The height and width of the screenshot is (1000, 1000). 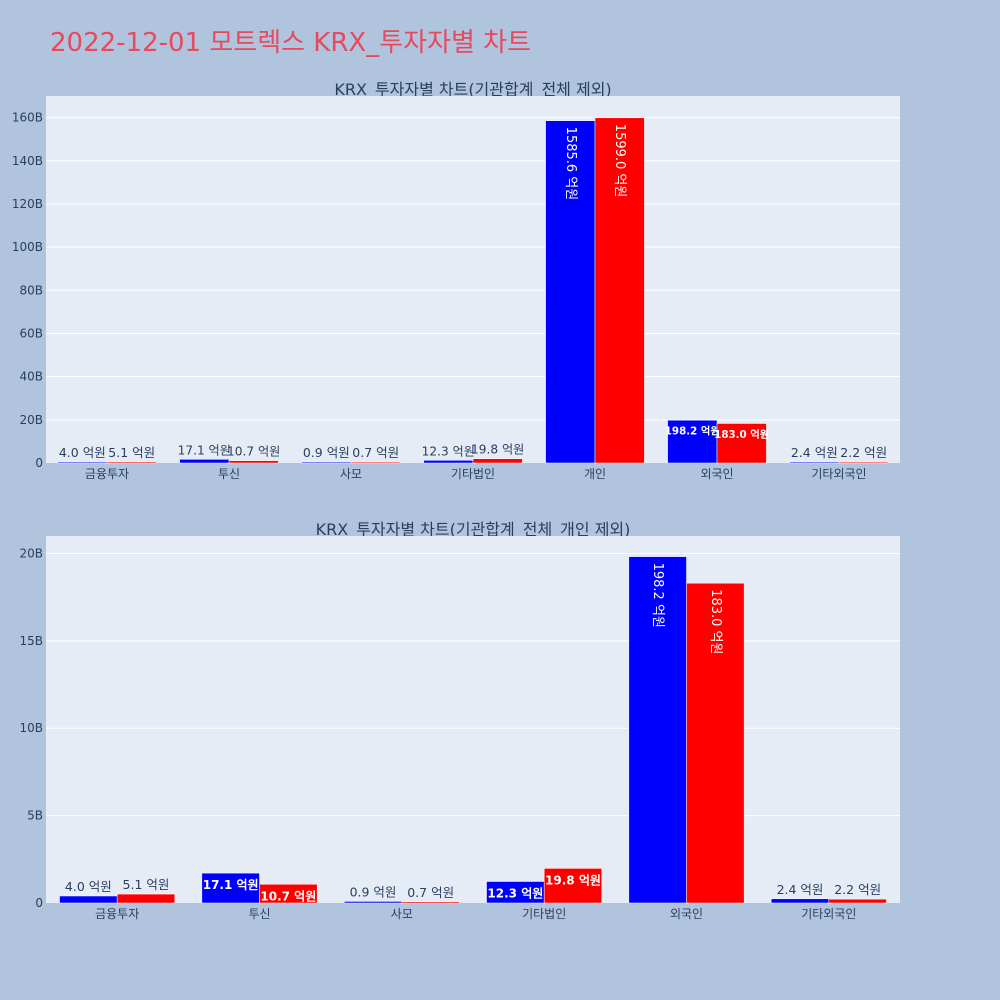 What do you see at coordinates (31, 333) in the screenshot?
I see `y-tick-label: 60B` at bounding box center [31, 333].